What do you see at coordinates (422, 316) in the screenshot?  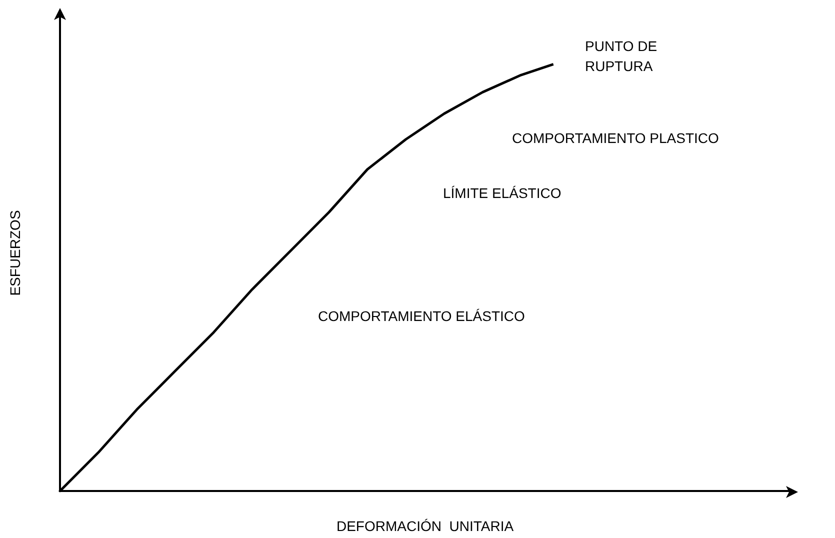 I see `annotation: COMPORTAMIENTO ELÁSTICO` at bounding box center [422, 316].